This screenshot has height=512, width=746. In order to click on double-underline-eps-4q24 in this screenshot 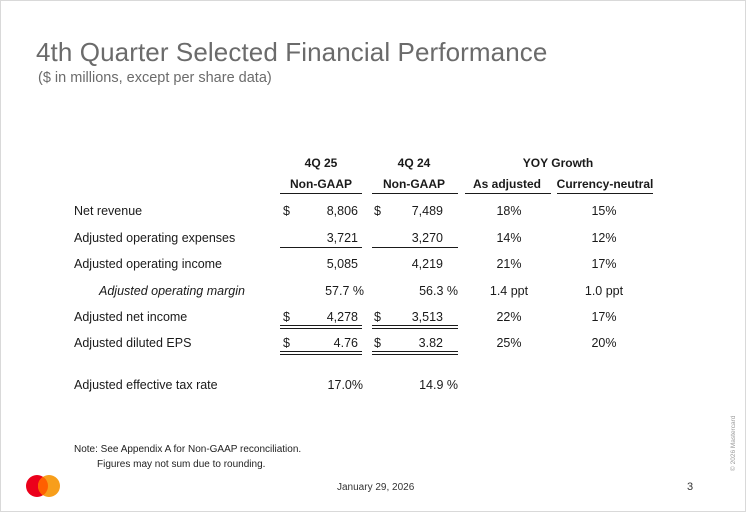, I will do `click(415, 353)`.